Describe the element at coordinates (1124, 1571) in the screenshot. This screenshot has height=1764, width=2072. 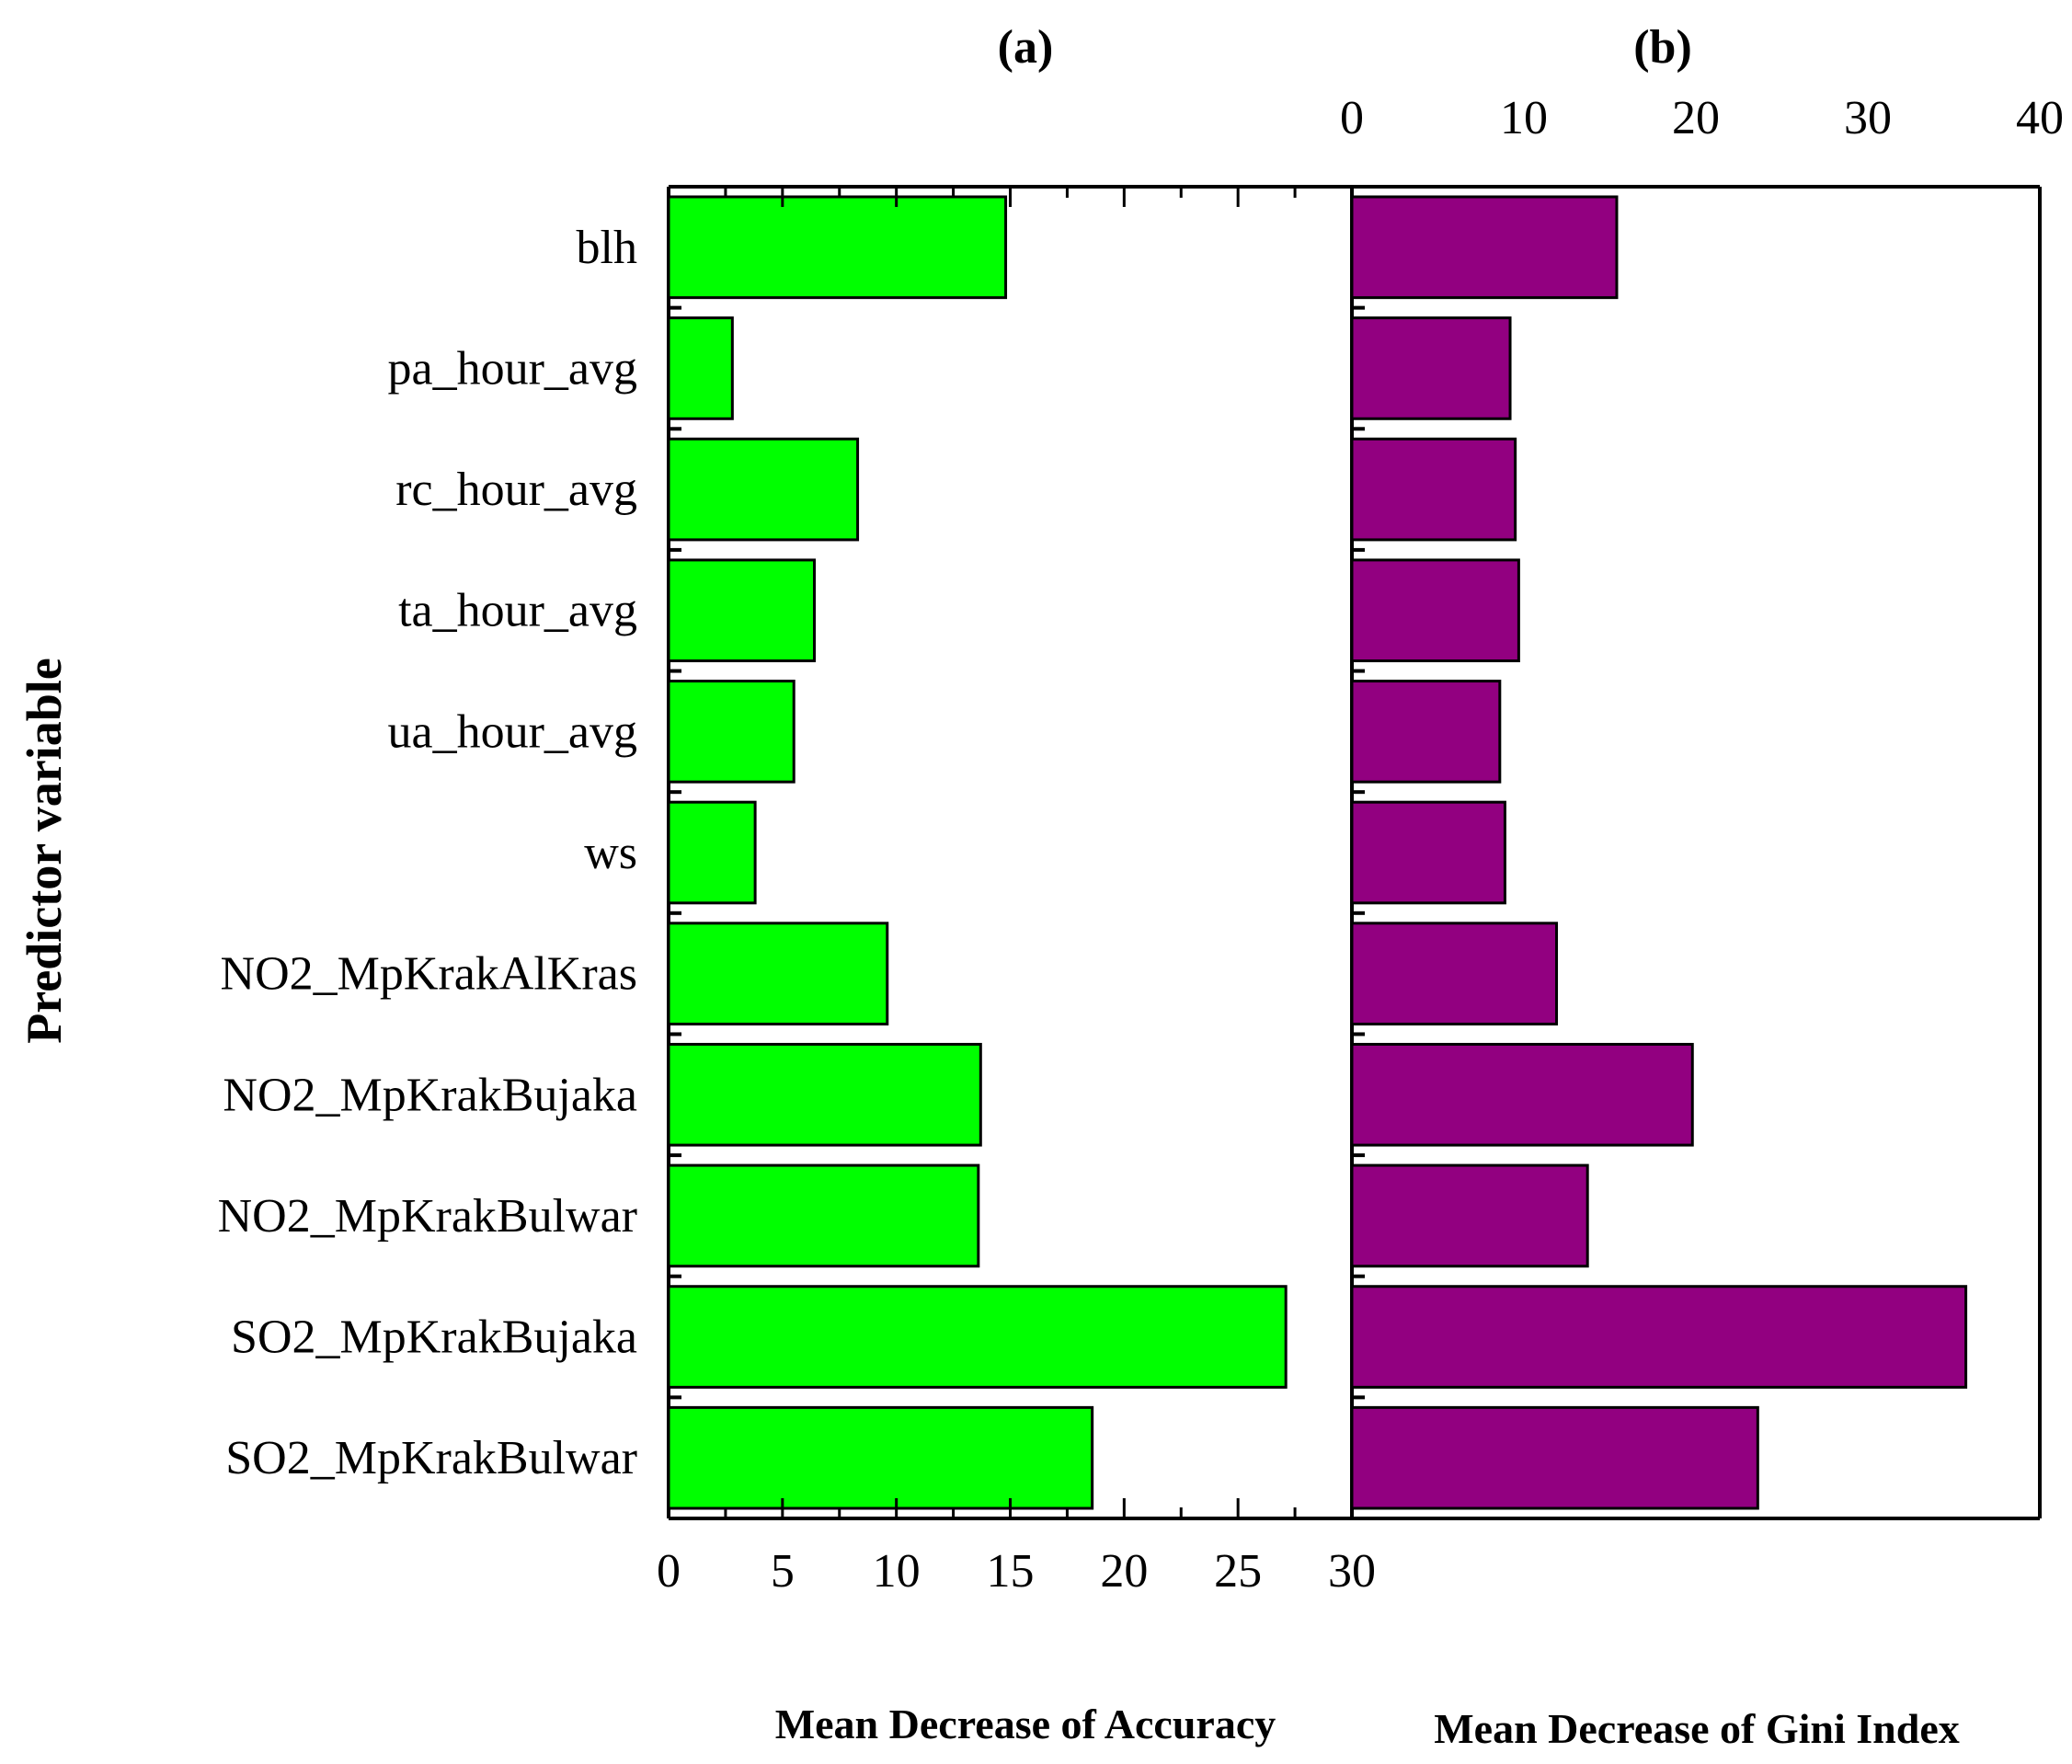
I see `panel-a-tick-label: 20` at that location.